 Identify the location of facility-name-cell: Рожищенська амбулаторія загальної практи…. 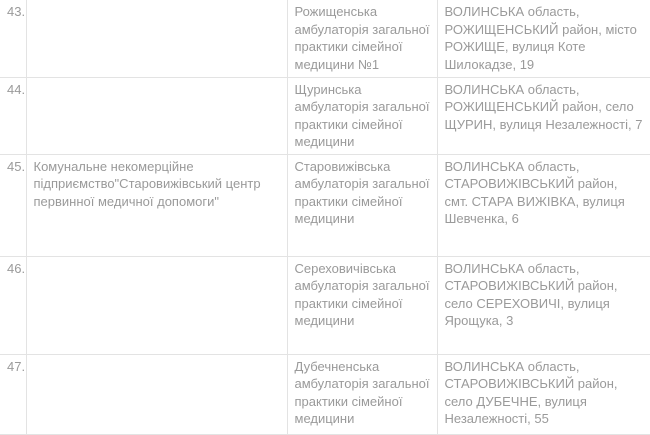
(362, 39).